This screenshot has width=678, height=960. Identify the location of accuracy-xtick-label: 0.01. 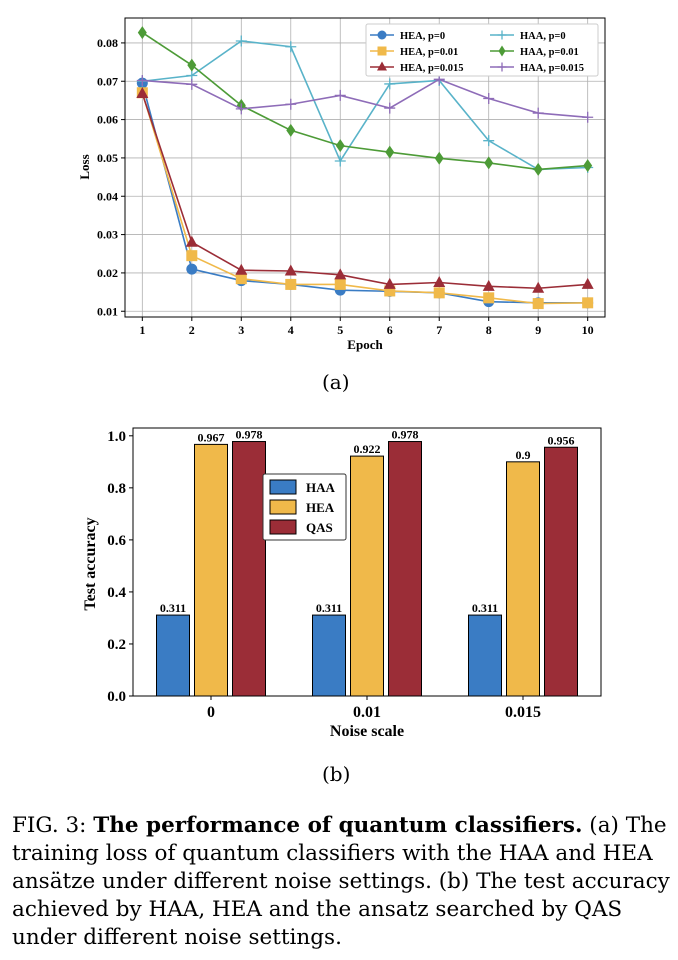
(367, 712).